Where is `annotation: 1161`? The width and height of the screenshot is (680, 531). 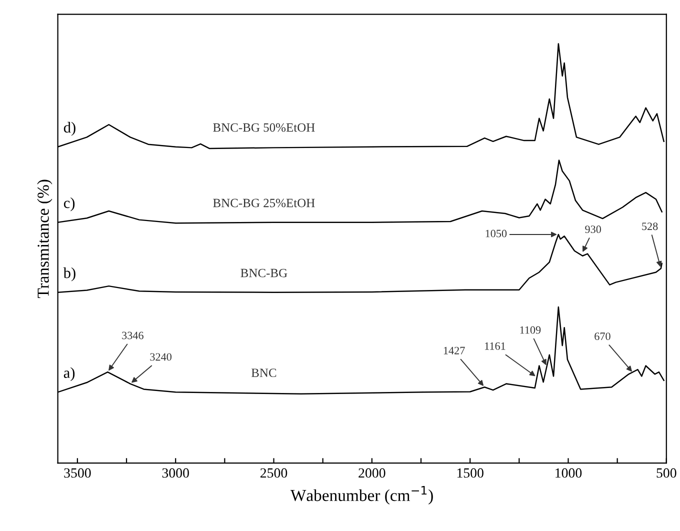
annotation: 1161 is located at coordinates (495, 346).